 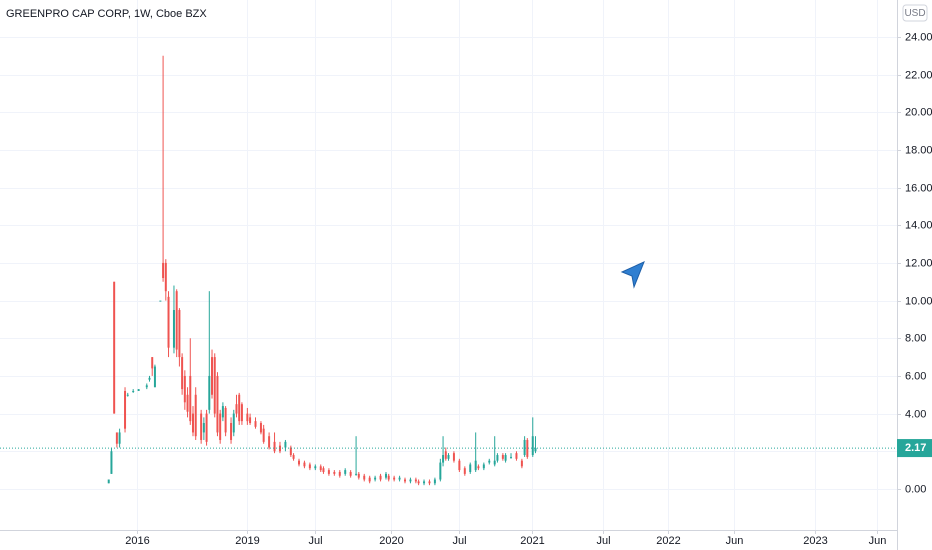 I want to click on x-tick-label: 2020, so click(x=391, y=541).